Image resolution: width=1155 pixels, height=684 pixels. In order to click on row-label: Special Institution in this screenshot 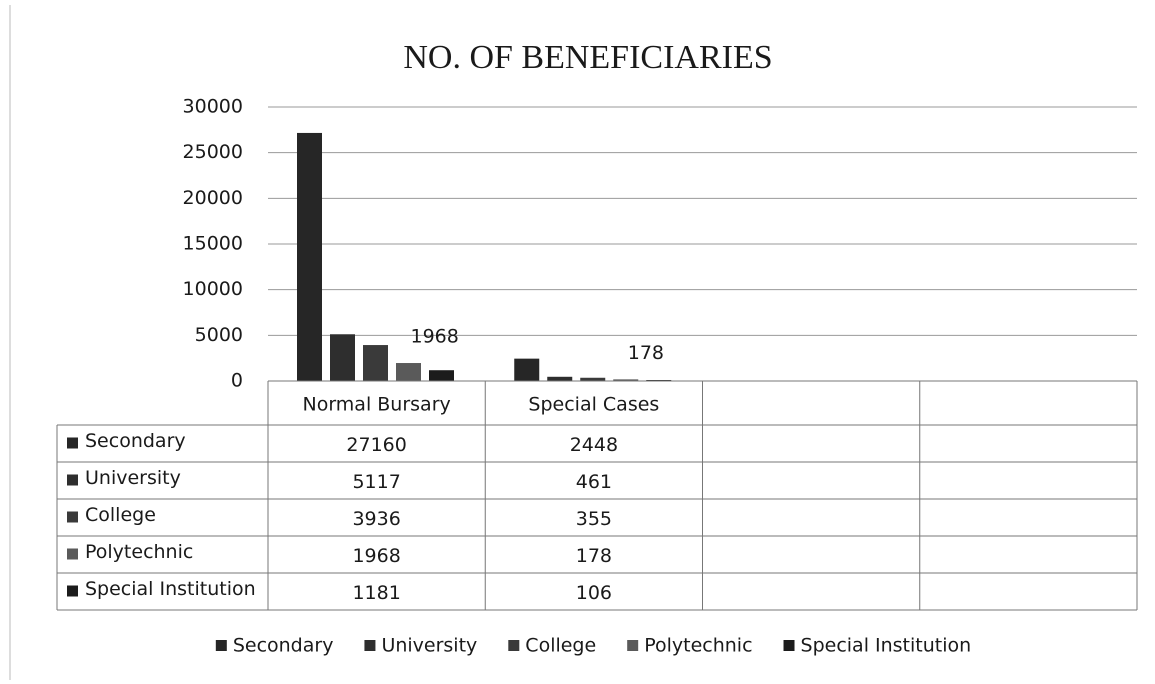, I will do `click(170, 589)`.